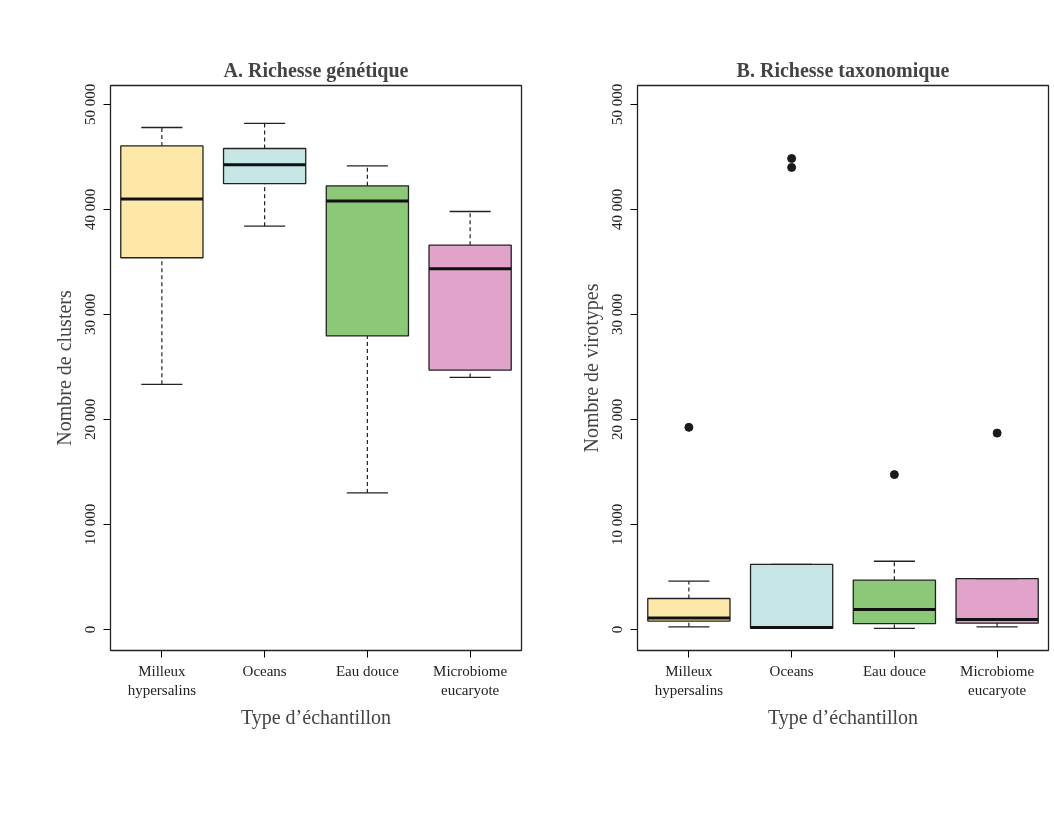  I want to click on y-axis-title: Nombre de clusters, so click(63, 368).